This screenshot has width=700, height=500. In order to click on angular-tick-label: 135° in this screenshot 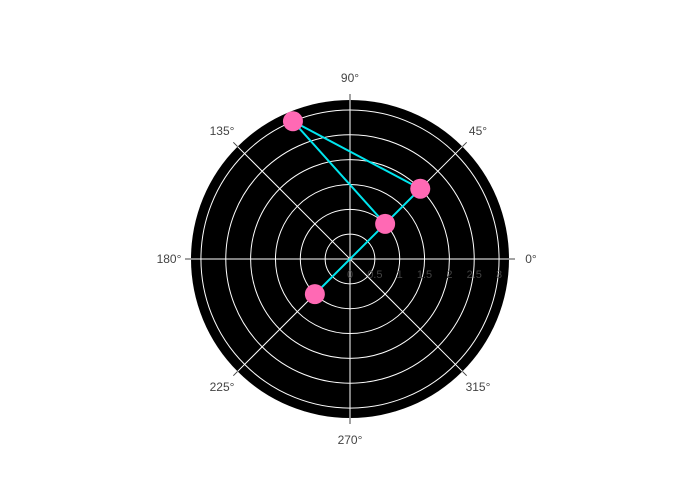, I will do `click(222, 131)`.